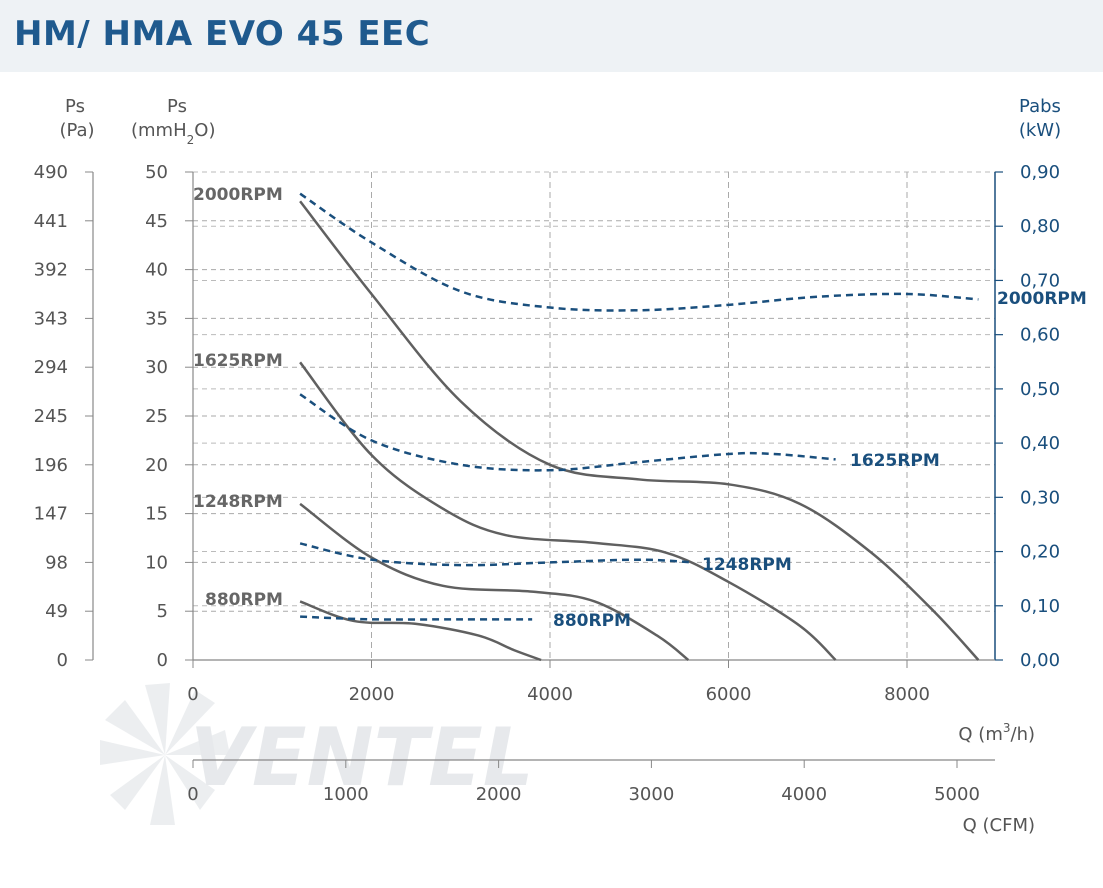 The height and width of the screenshot is (888, 1103). What do you see at coordinates (56, 611) in the screenshot?
I see `pa-tick-label: 49` at bounding box center [56, 611].